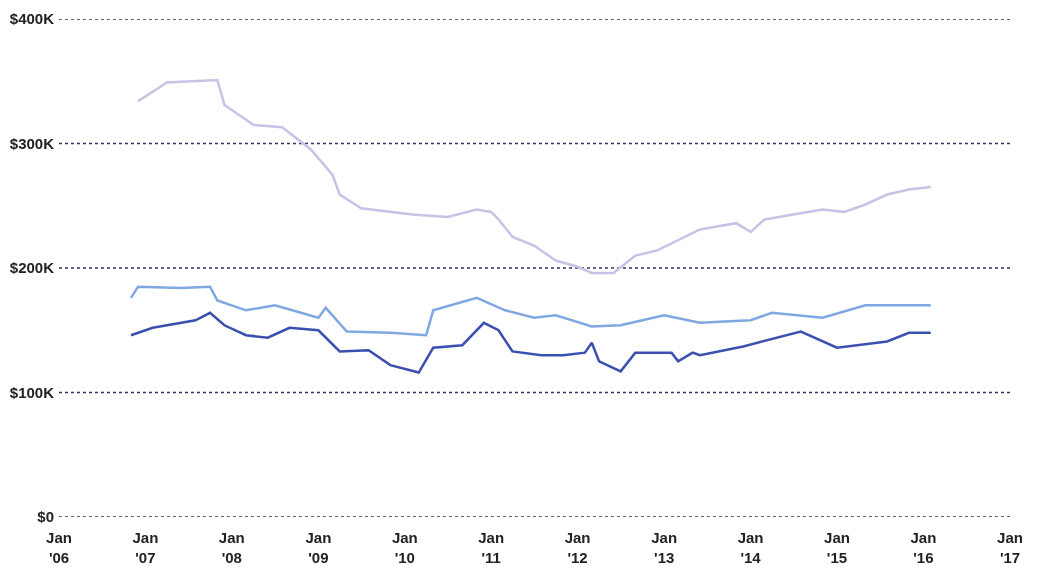  I want to click on x-tick-label: Jan '10, so click(404, 547).